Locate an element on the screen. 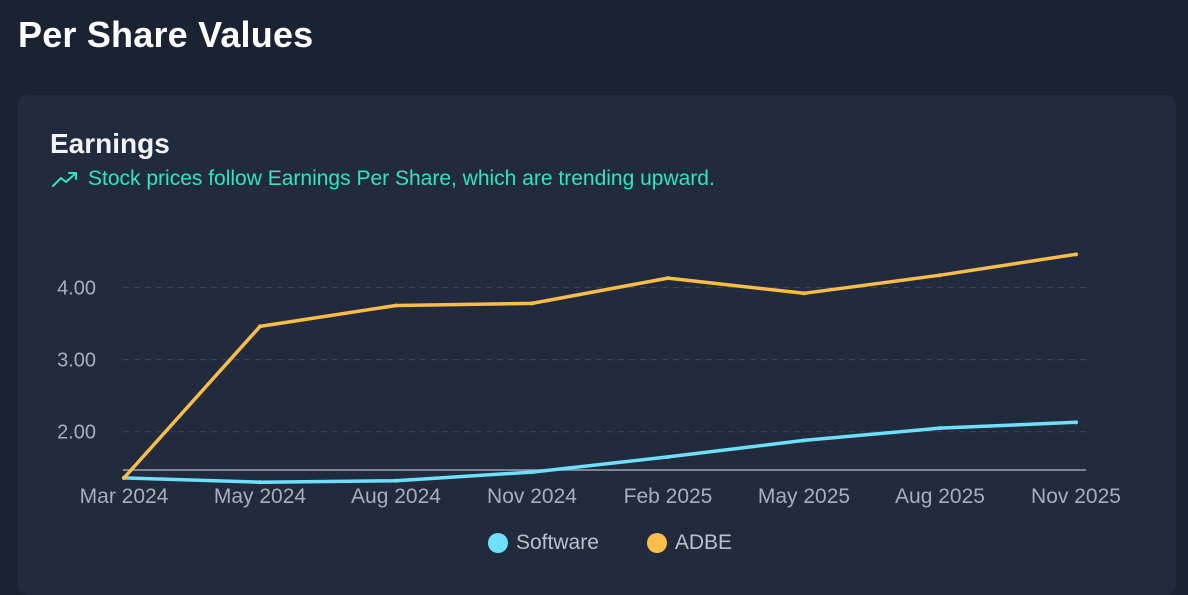 The width and height of the screenshot is (1188, 595). chart-legend: Software ADBE is located at coordinates (634, 543).